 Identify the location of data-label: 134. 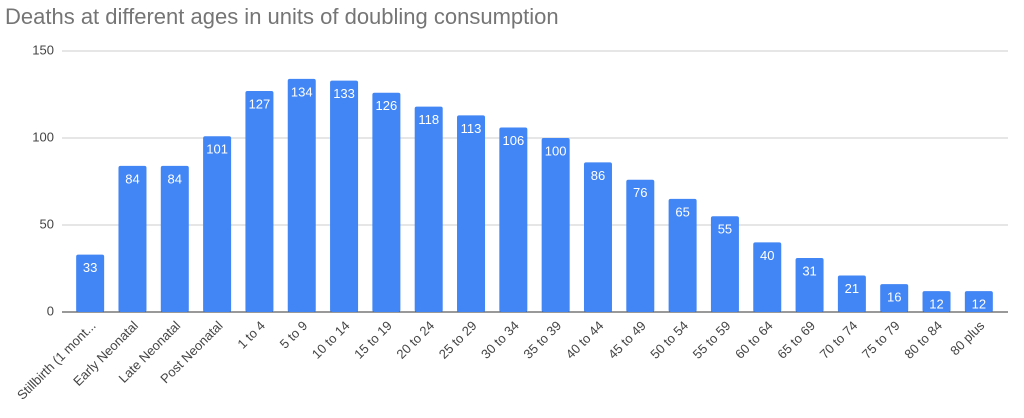
(302, 91).